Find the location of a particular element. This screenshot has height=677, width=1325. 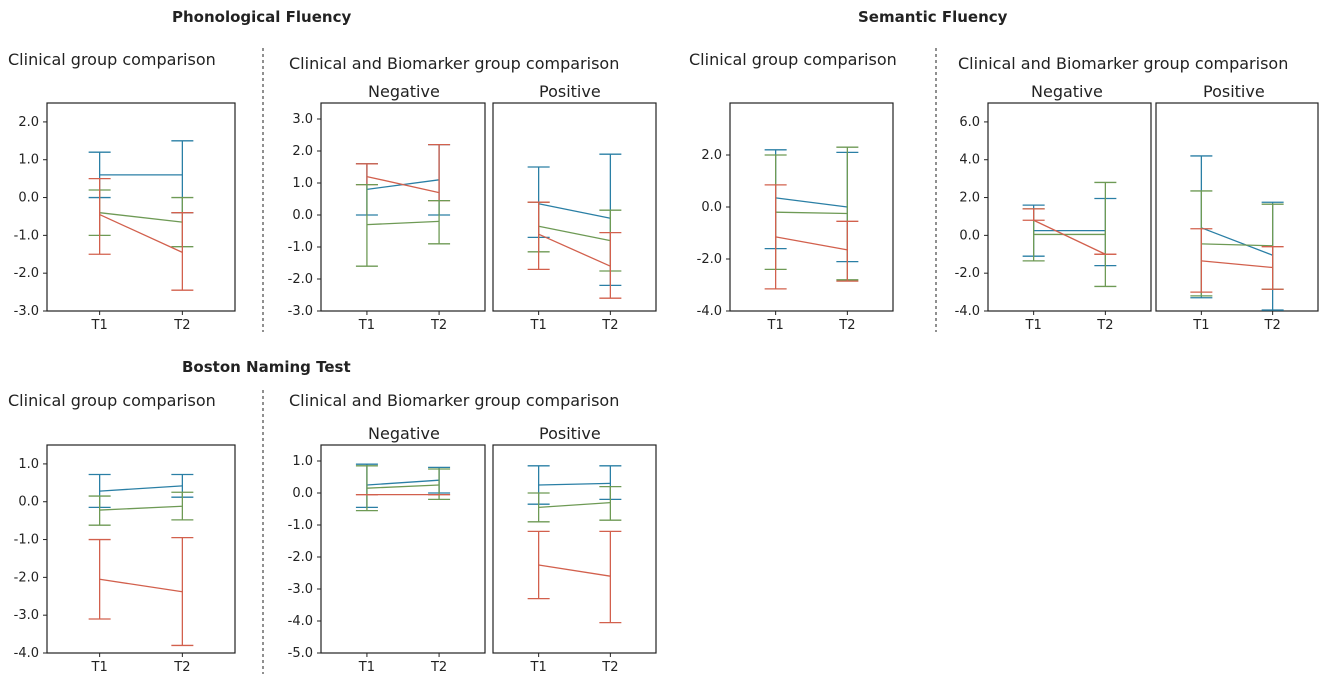

phonological-clinical-ytick-label: 2.0 is located at coordinates (28, 122).